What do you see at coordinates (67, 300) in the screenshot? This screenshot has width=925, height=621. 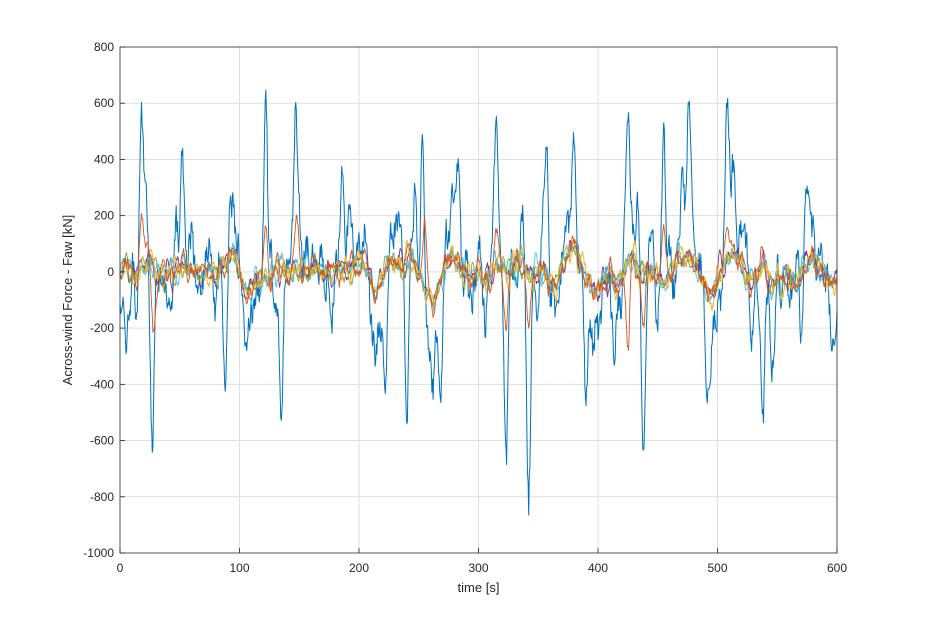 I see `y-axis-label: Across-wind Force - Faw [kN]` at bounding box center [67, 300].